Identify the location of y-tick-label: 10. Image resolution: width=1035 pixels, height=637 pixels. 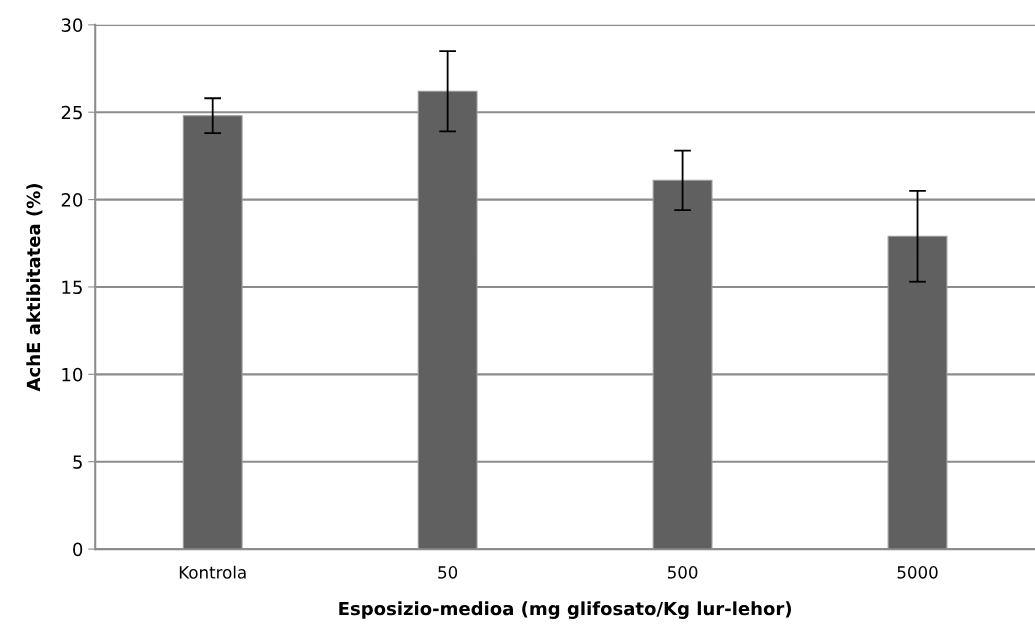
(72, 374).